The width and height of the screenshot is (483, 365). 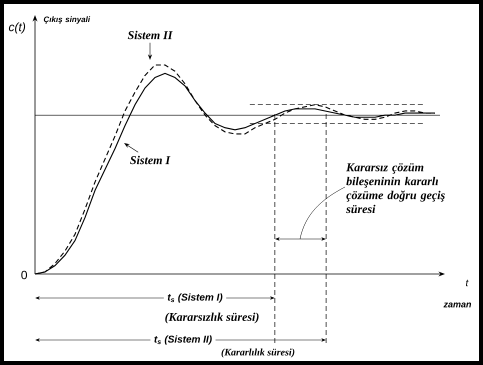 I want to click on text: t$_{s}$ (Sistem II), so click(x=183, y=340).